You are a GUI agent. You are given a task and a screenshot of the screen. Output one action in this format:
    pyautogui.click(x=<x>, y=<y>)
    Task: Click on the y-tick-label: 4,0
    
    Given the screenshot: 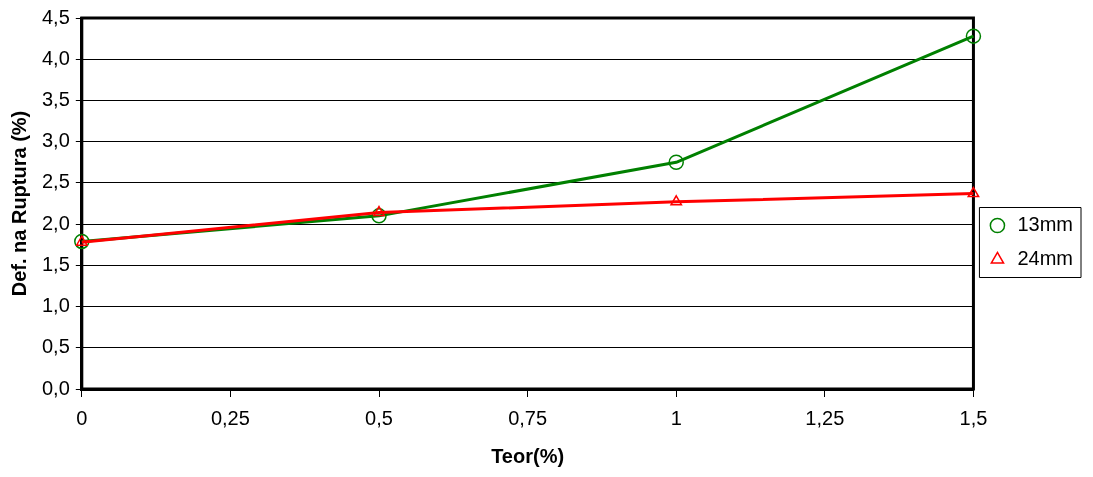 What is the action you would take?
    pyautogui.click(x=55, y=57)
    